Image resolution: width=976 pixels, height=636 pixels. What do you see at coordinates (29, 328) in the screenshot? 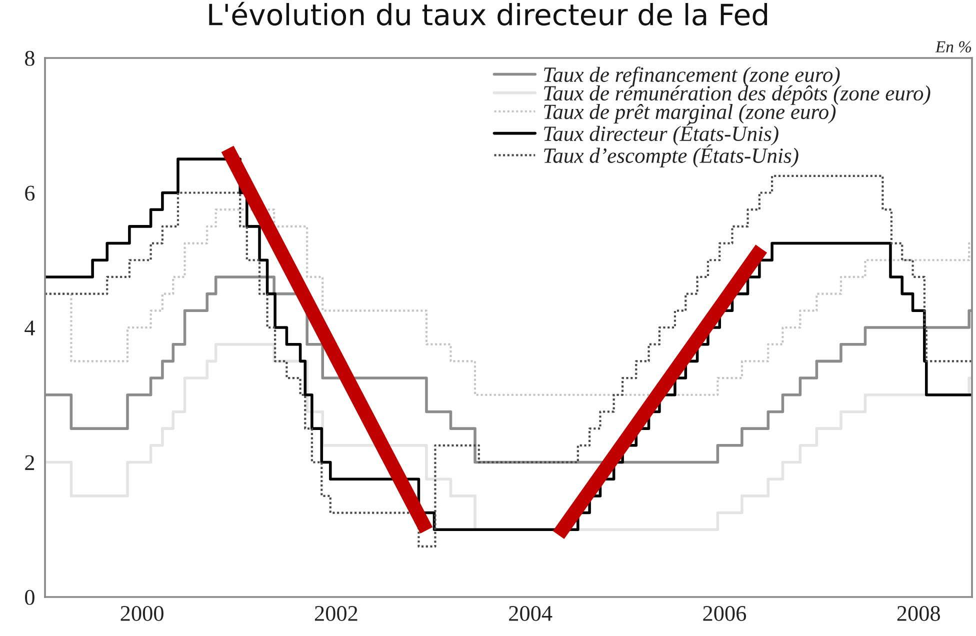
I see `y-tick-label: 4` at bounding box center [29, 328].